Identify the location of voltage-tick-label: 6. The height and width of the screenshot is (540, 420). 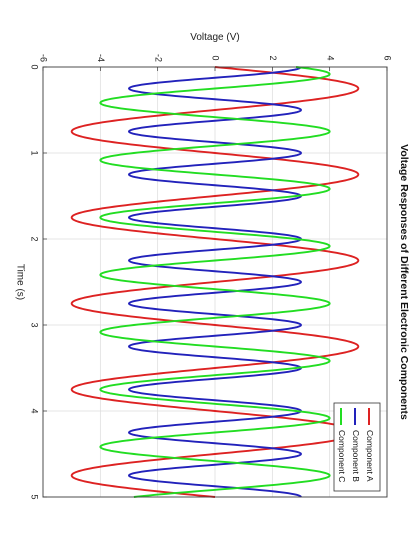
(388, 57).